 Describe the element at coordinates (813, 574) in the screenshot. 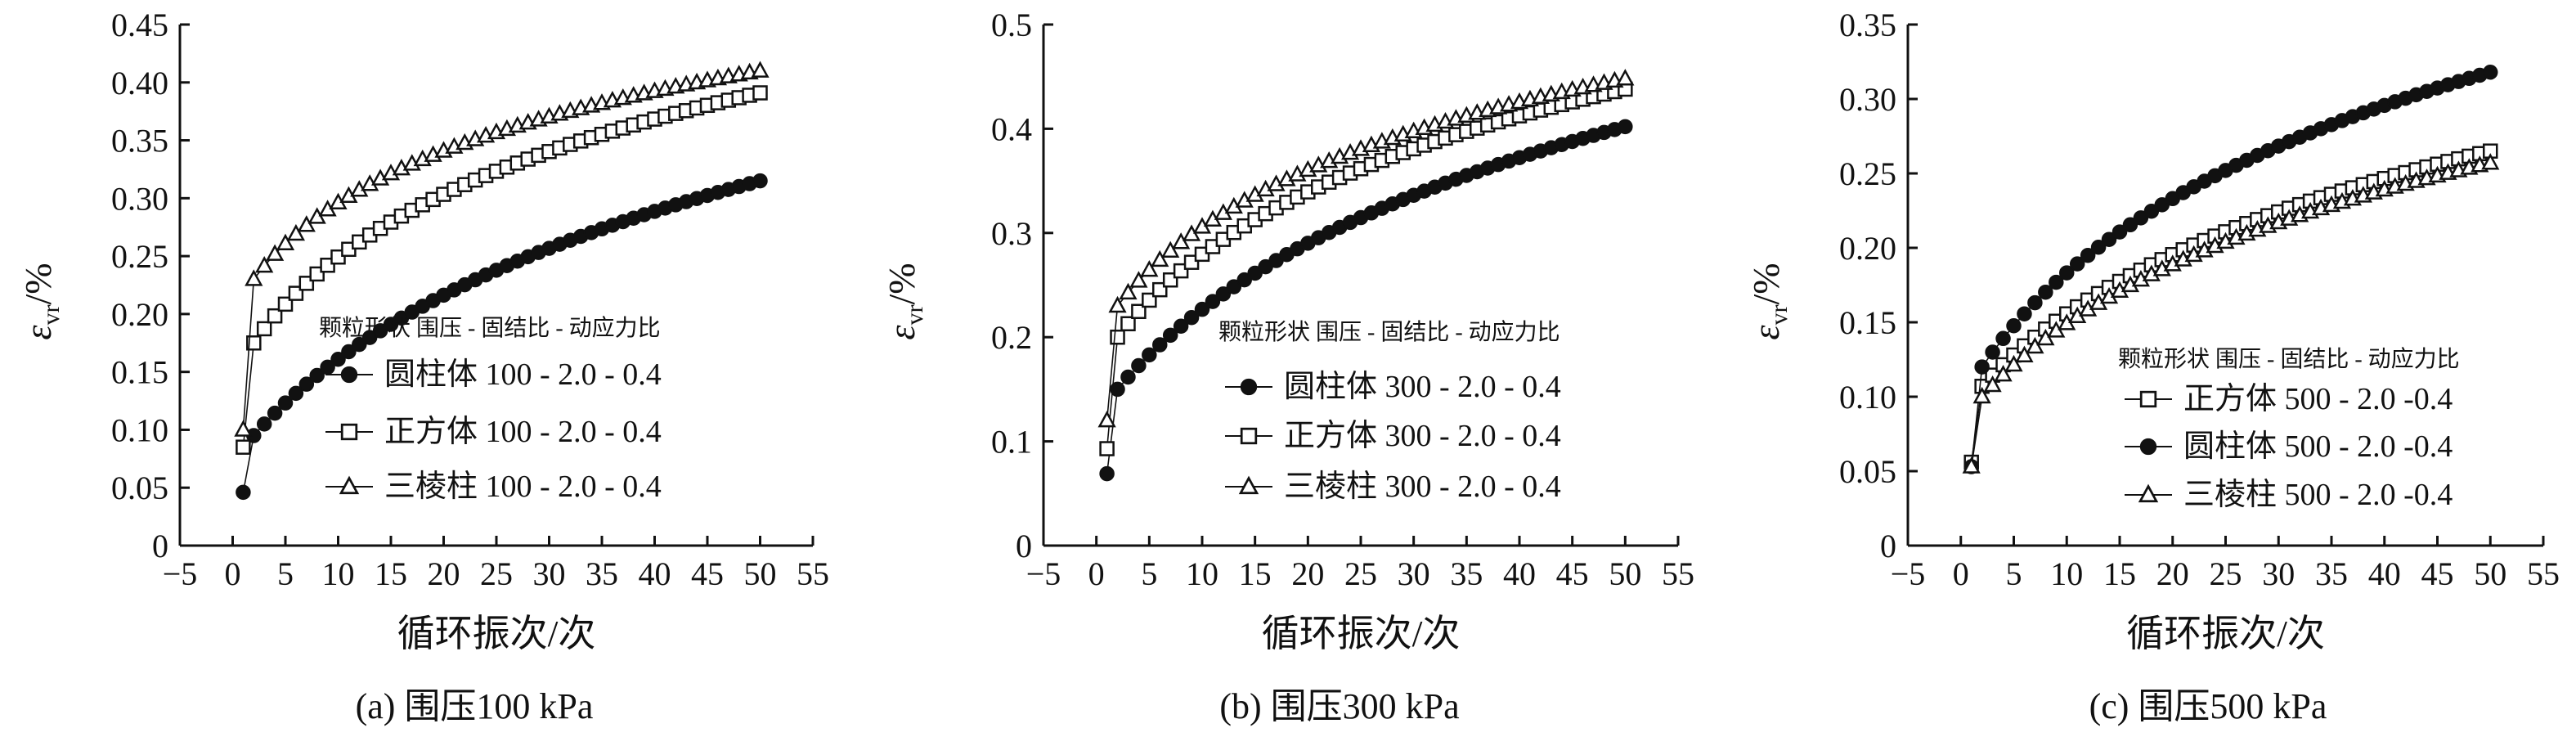

I see `x-tick-label: 55` at that location.